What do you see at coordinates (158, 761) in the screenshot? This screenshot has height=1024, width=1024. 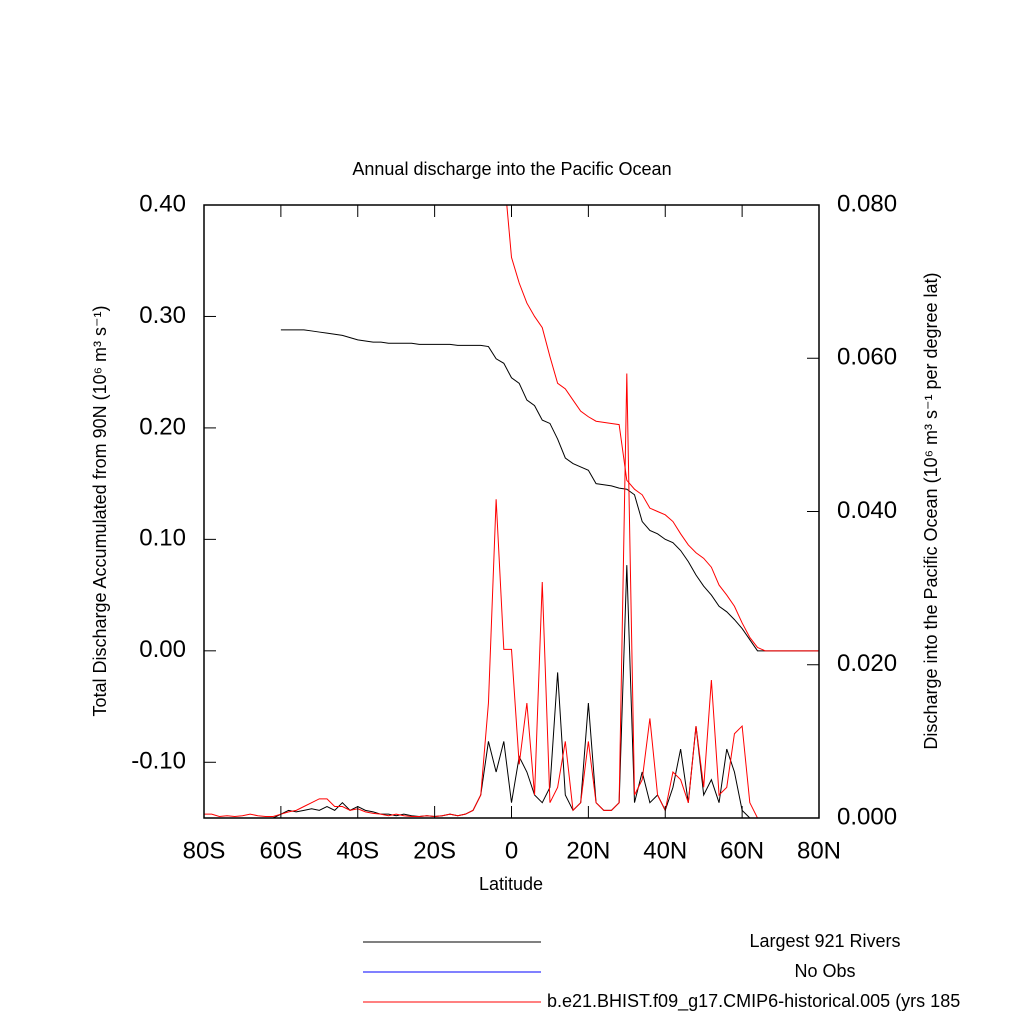 I see `y-tick-label: -0.10` at bounding box center [158, 761].